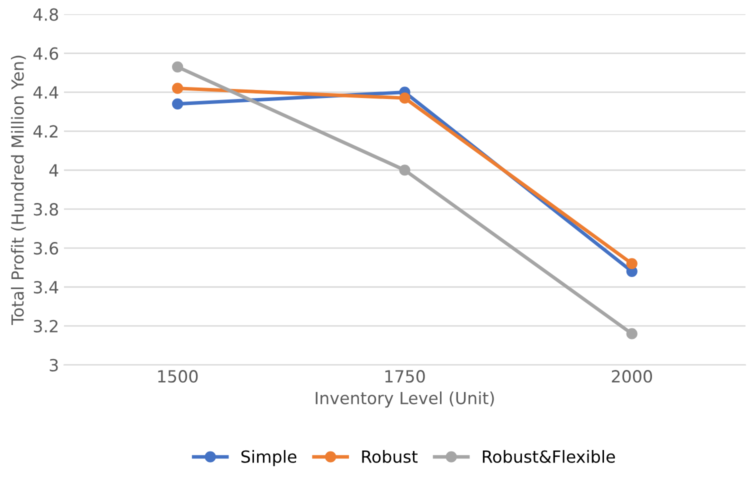 This screenshot has width=753, height=477. I want to click on y-tick-label: 4.8, so click(45, 14).